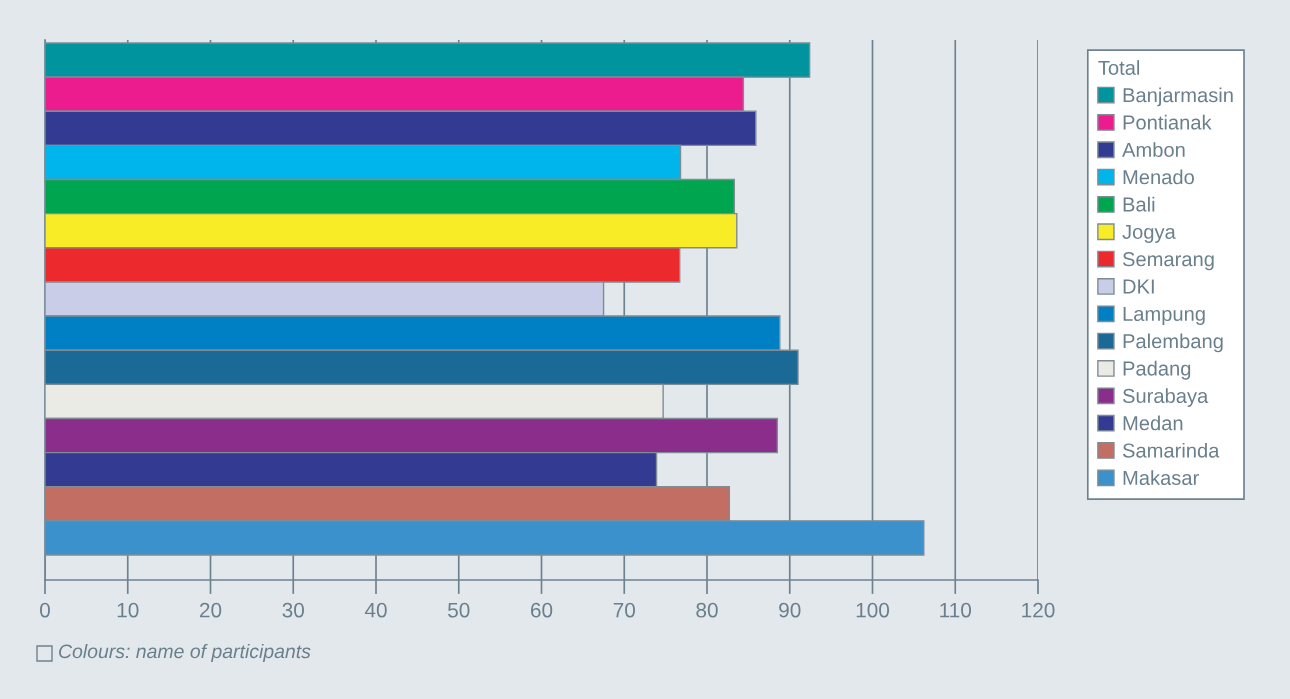 The image size is (1290, 699). I want to click on x-tick-label: 60, so click(541, 610).